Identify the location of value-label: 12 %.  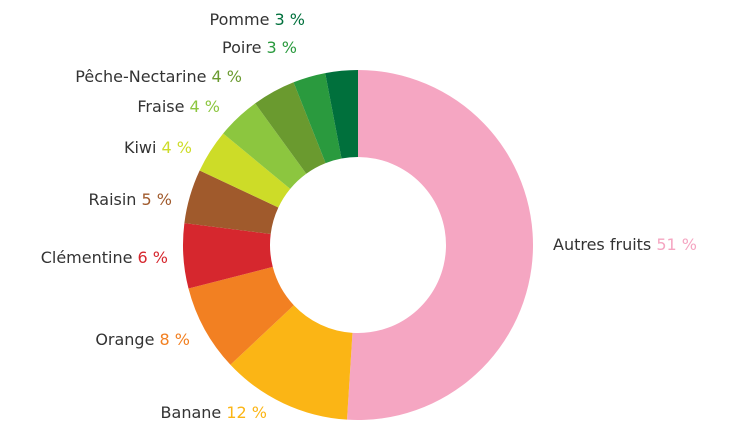
(246, 412).